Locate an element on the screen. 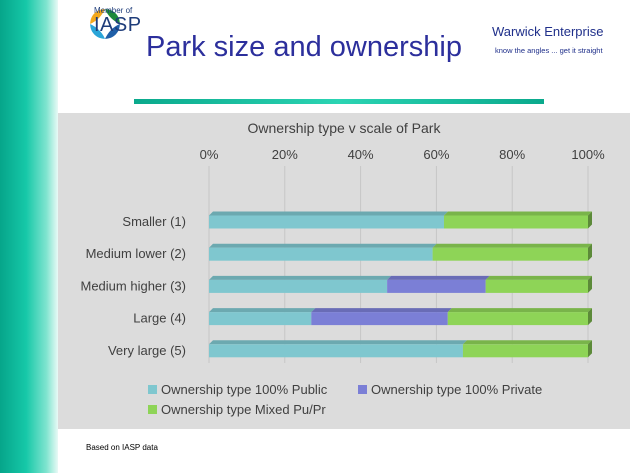 This screenshot has height=473, width=640. y-category-label: Medium lower (2) is located at coordinates (136, 253).